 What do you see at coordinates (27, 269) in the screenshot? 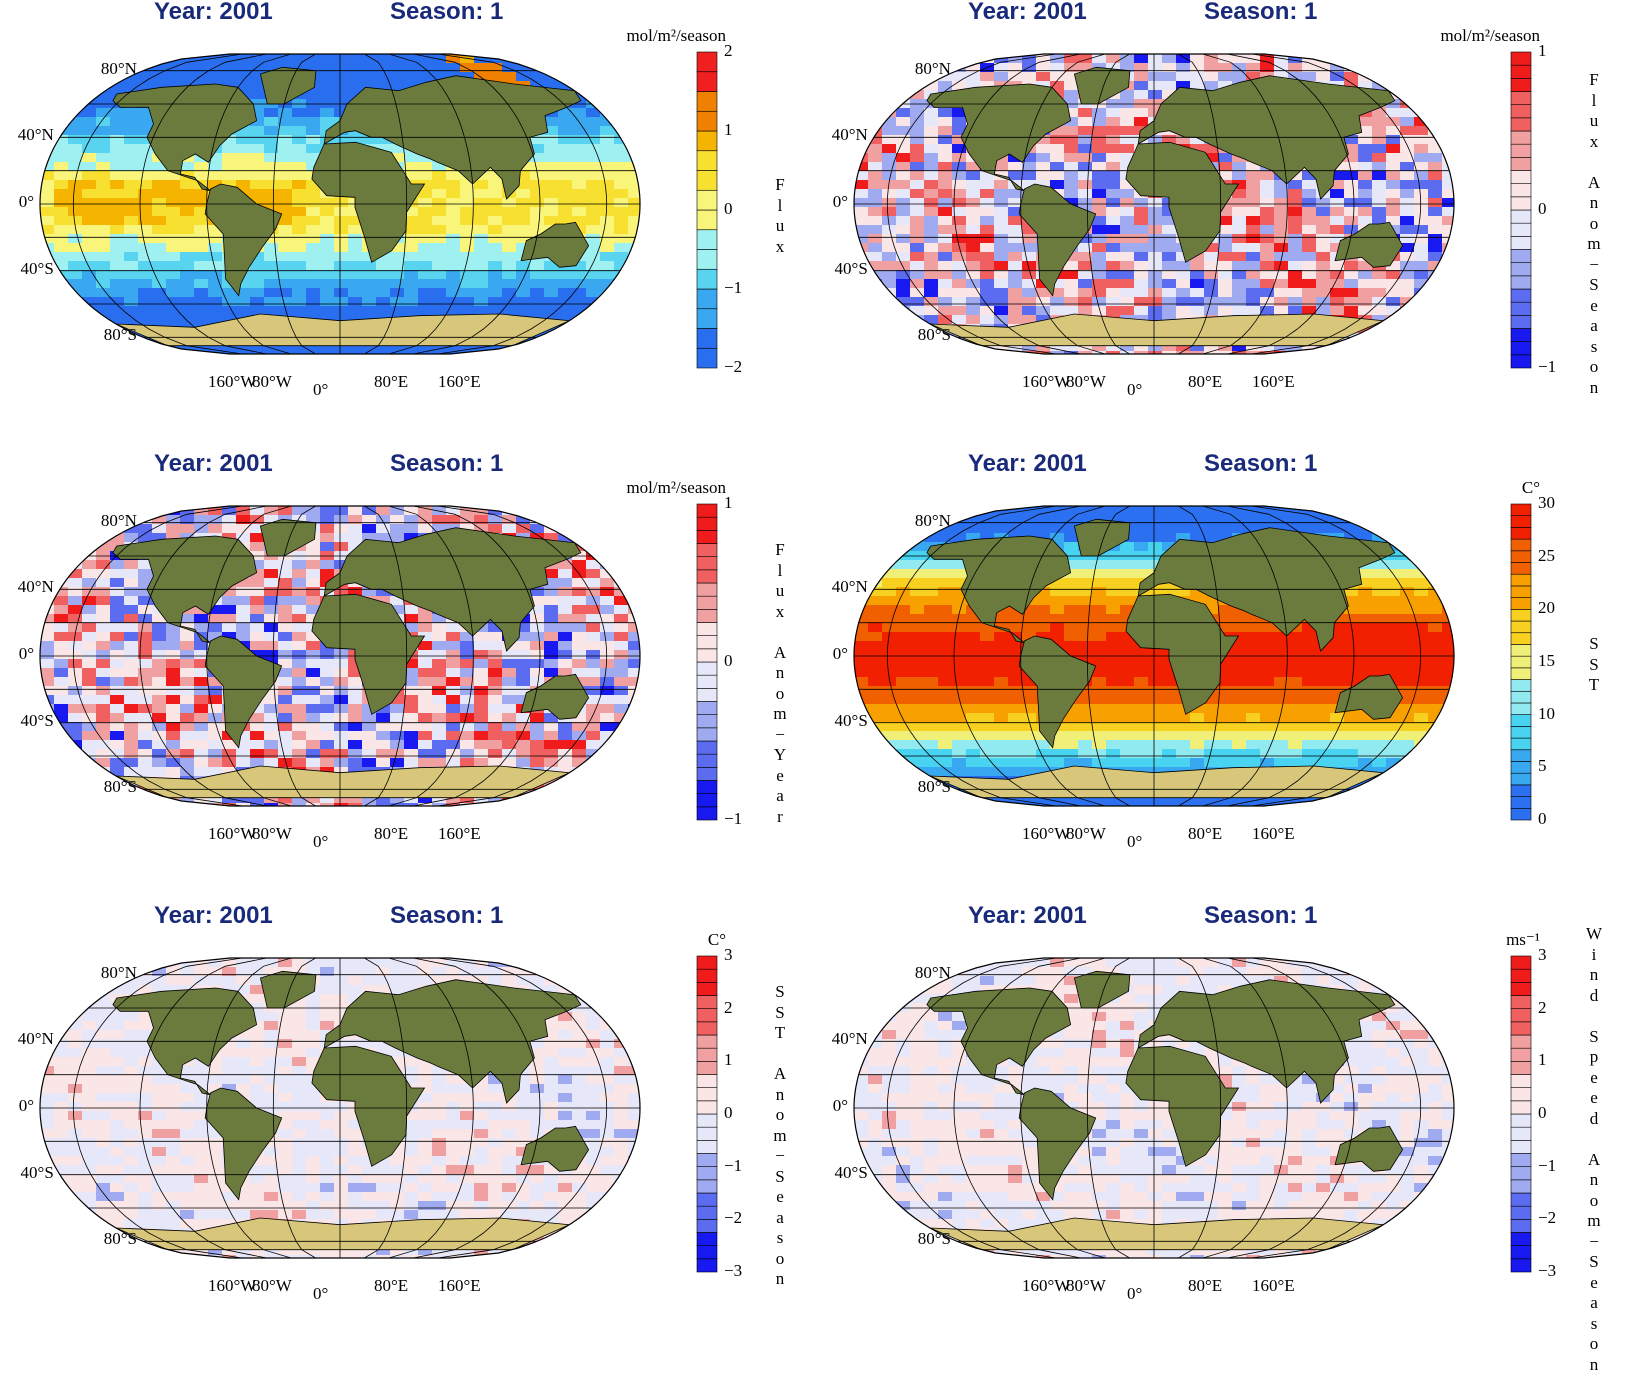
I see `latitude-label: 40°S` at bounding box center [27, 269].